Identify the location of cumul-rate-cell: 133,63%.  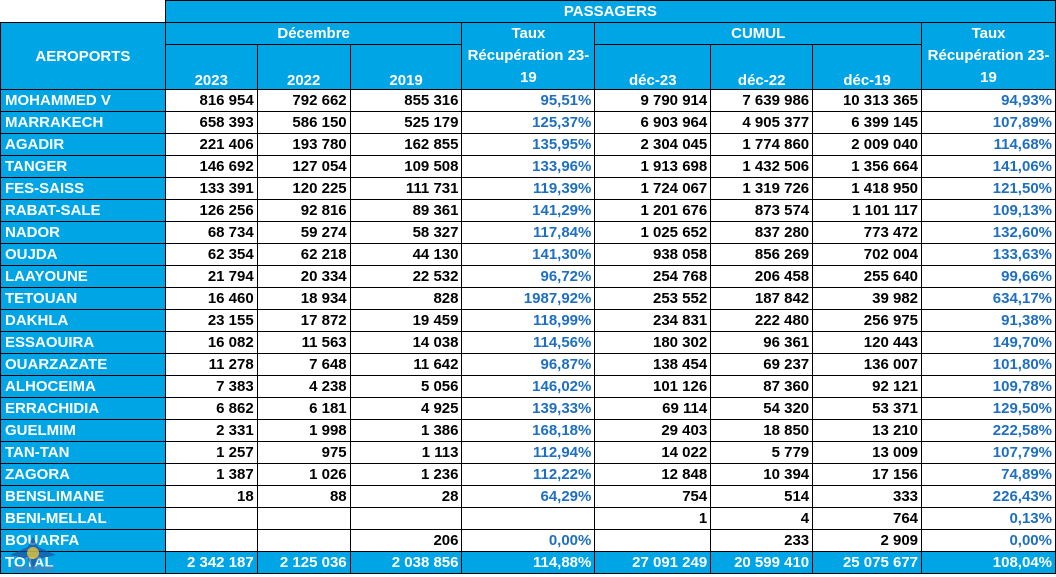
(988, 254).